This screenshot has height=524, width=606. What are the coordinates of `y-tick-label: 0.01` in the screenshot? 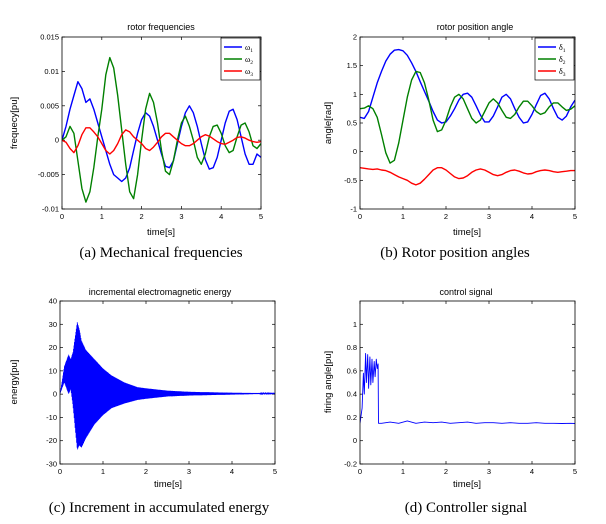 It's located at (51, 71).